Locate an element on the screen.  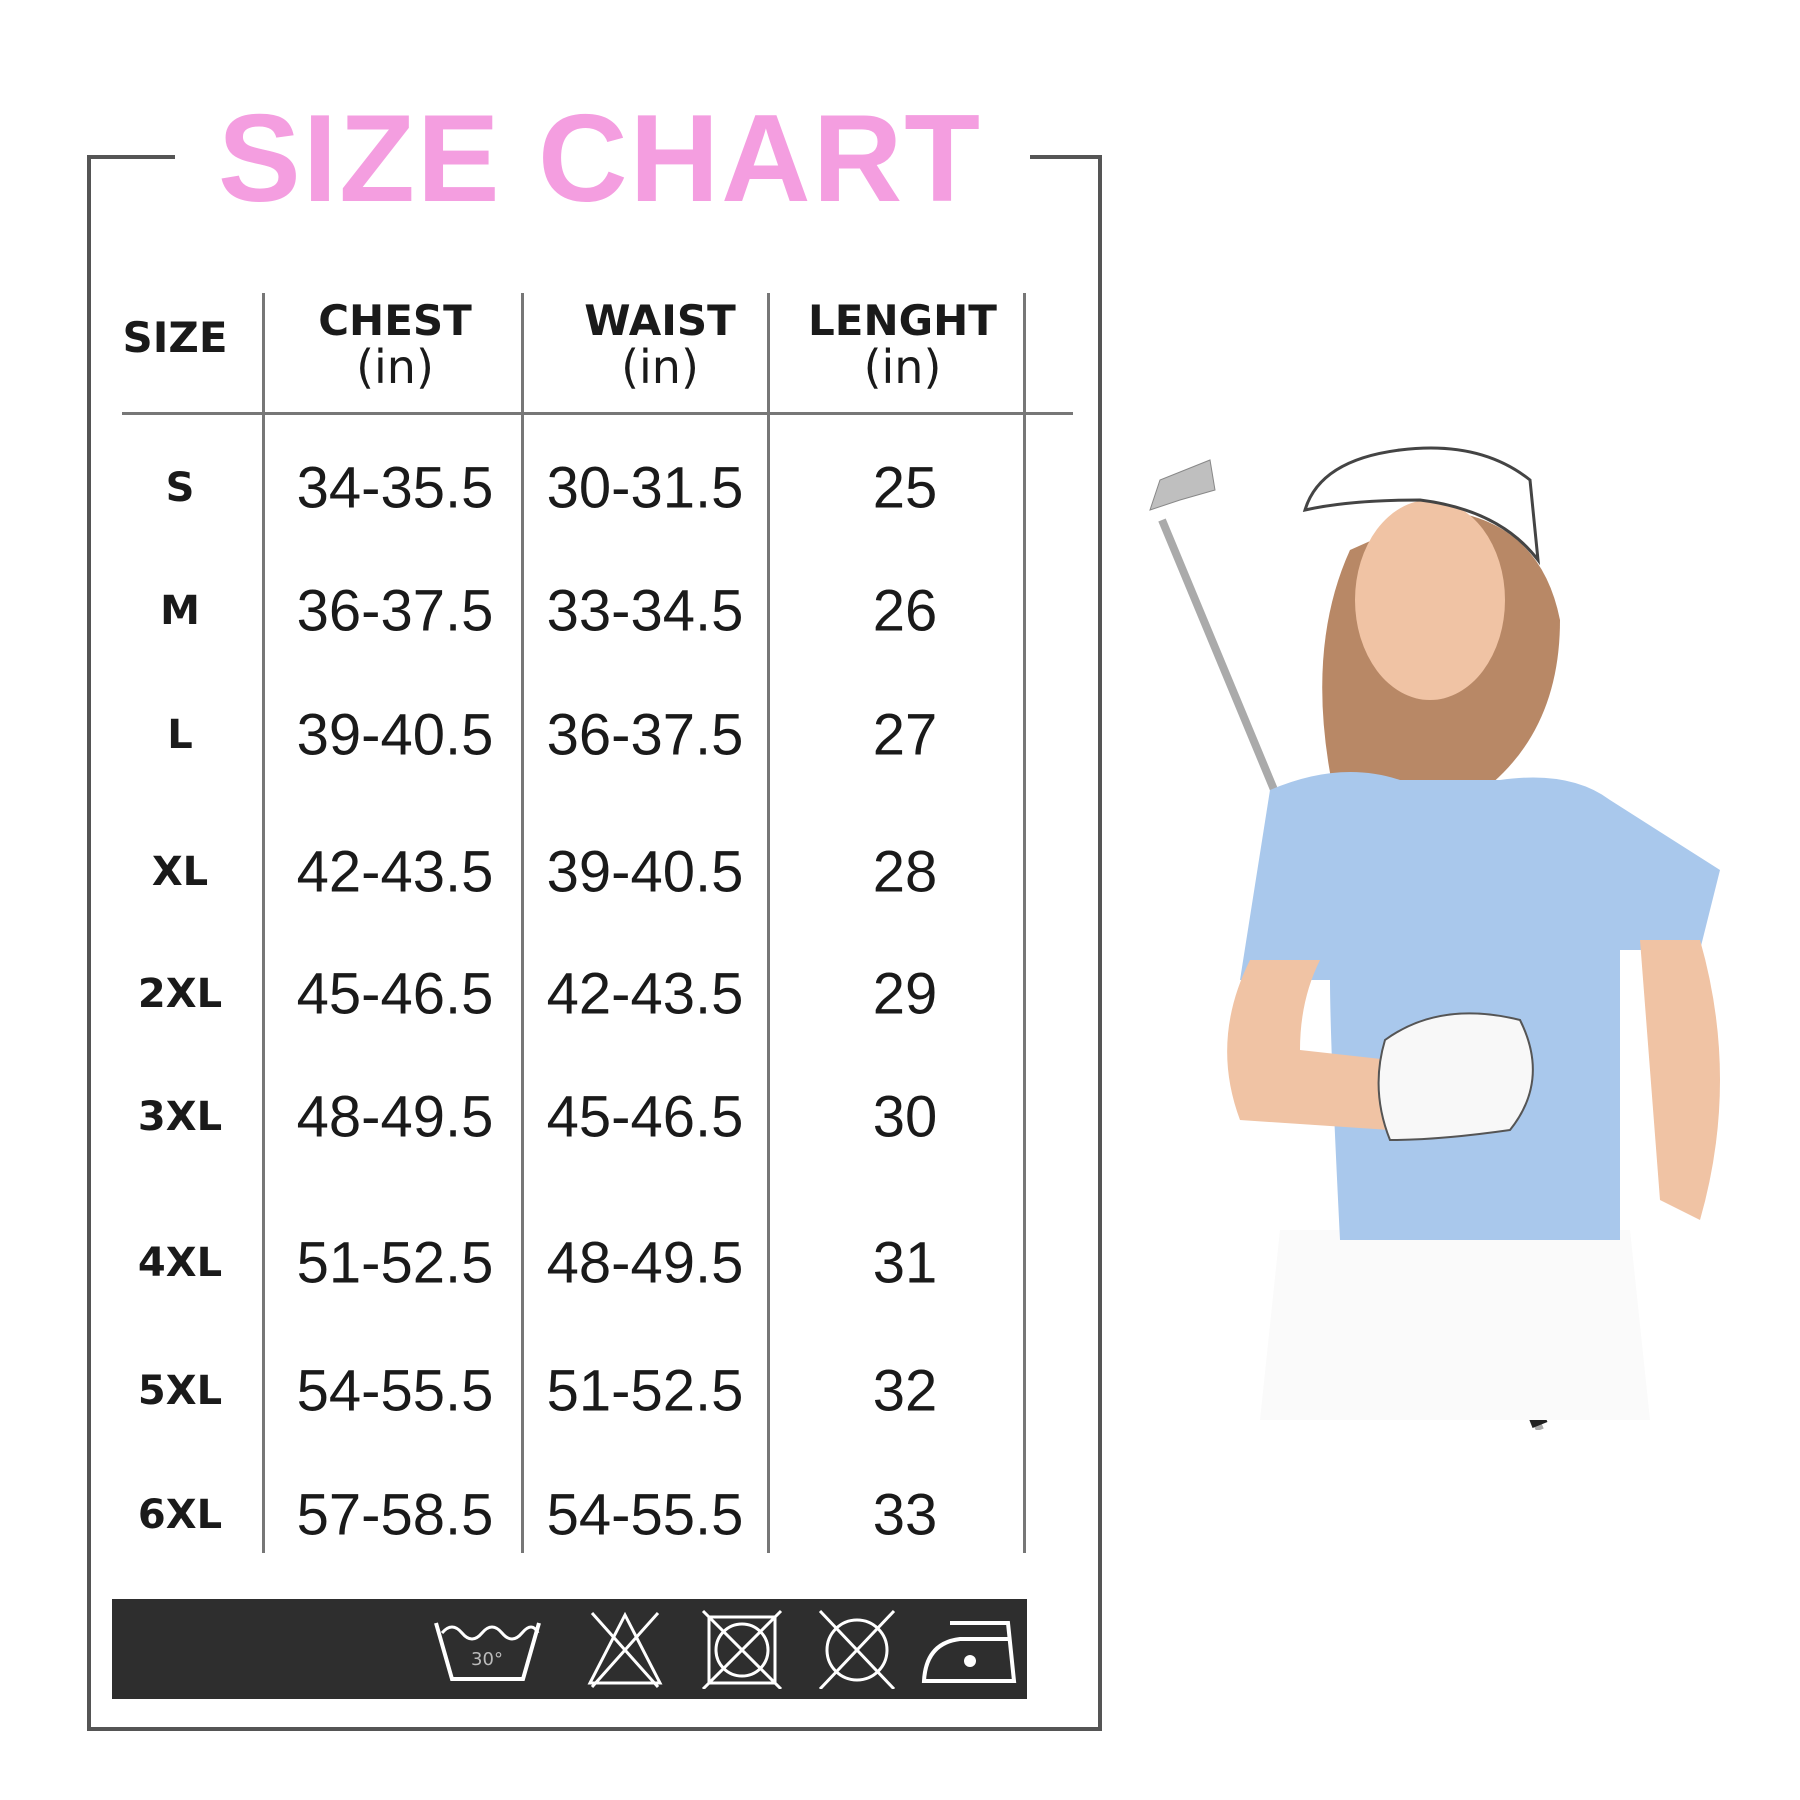
cell-chest: 51-52.5 is located at coordinates (395, 1263).